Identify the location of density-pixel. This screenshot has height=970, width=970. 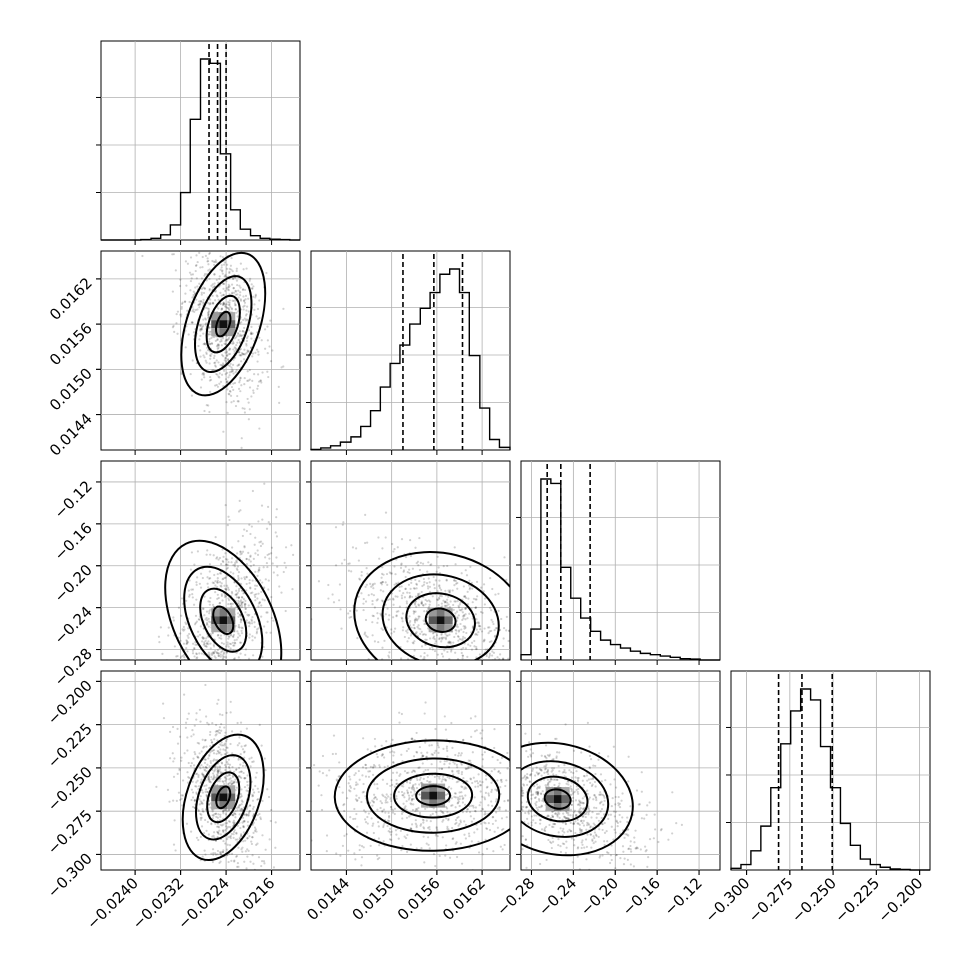
(440, 628).